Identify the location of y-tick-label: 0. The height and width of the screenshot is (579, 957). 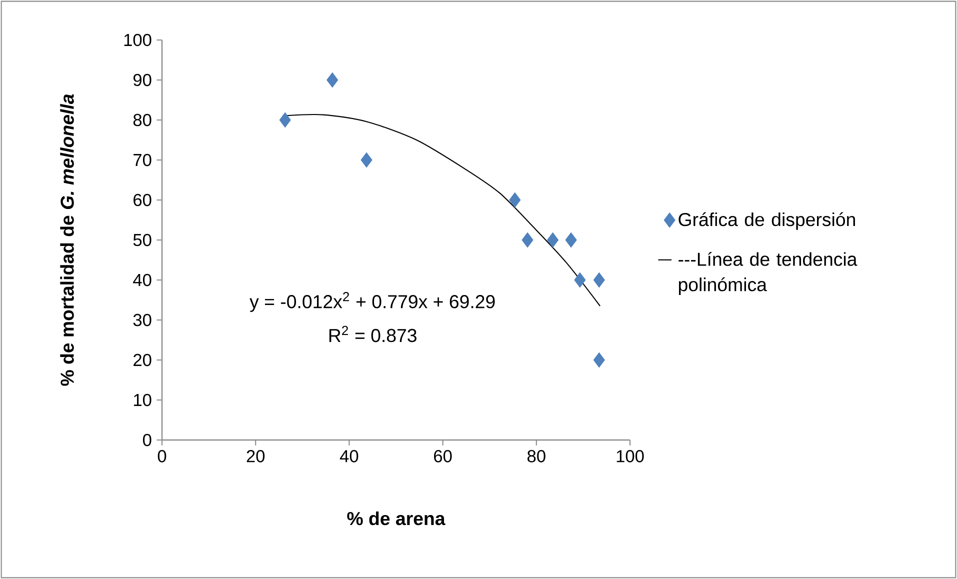
(147, 440).